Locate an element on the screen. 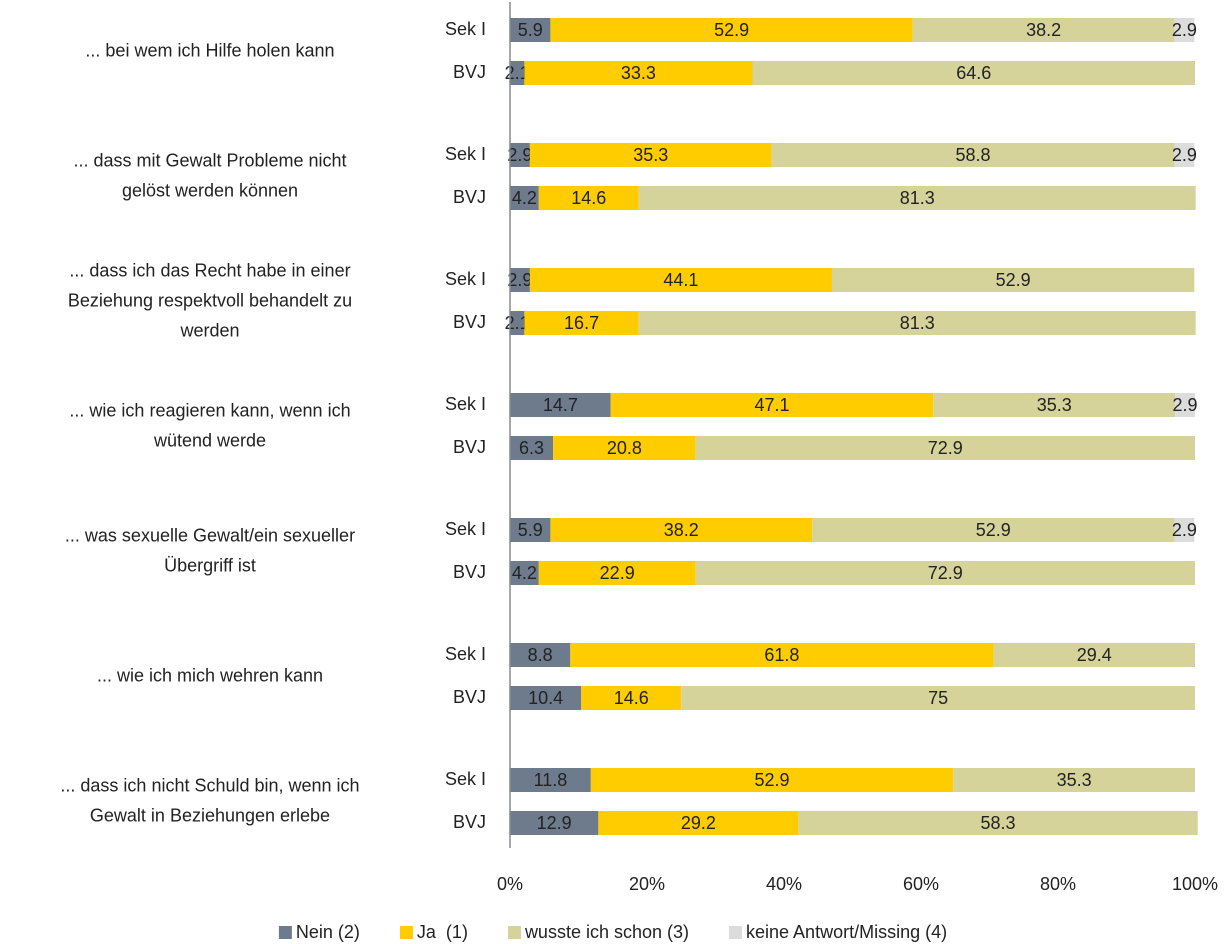 The height and width of the screenshot is (944, 1227). data-label: 2.1 is located at coordinates (517, 323).